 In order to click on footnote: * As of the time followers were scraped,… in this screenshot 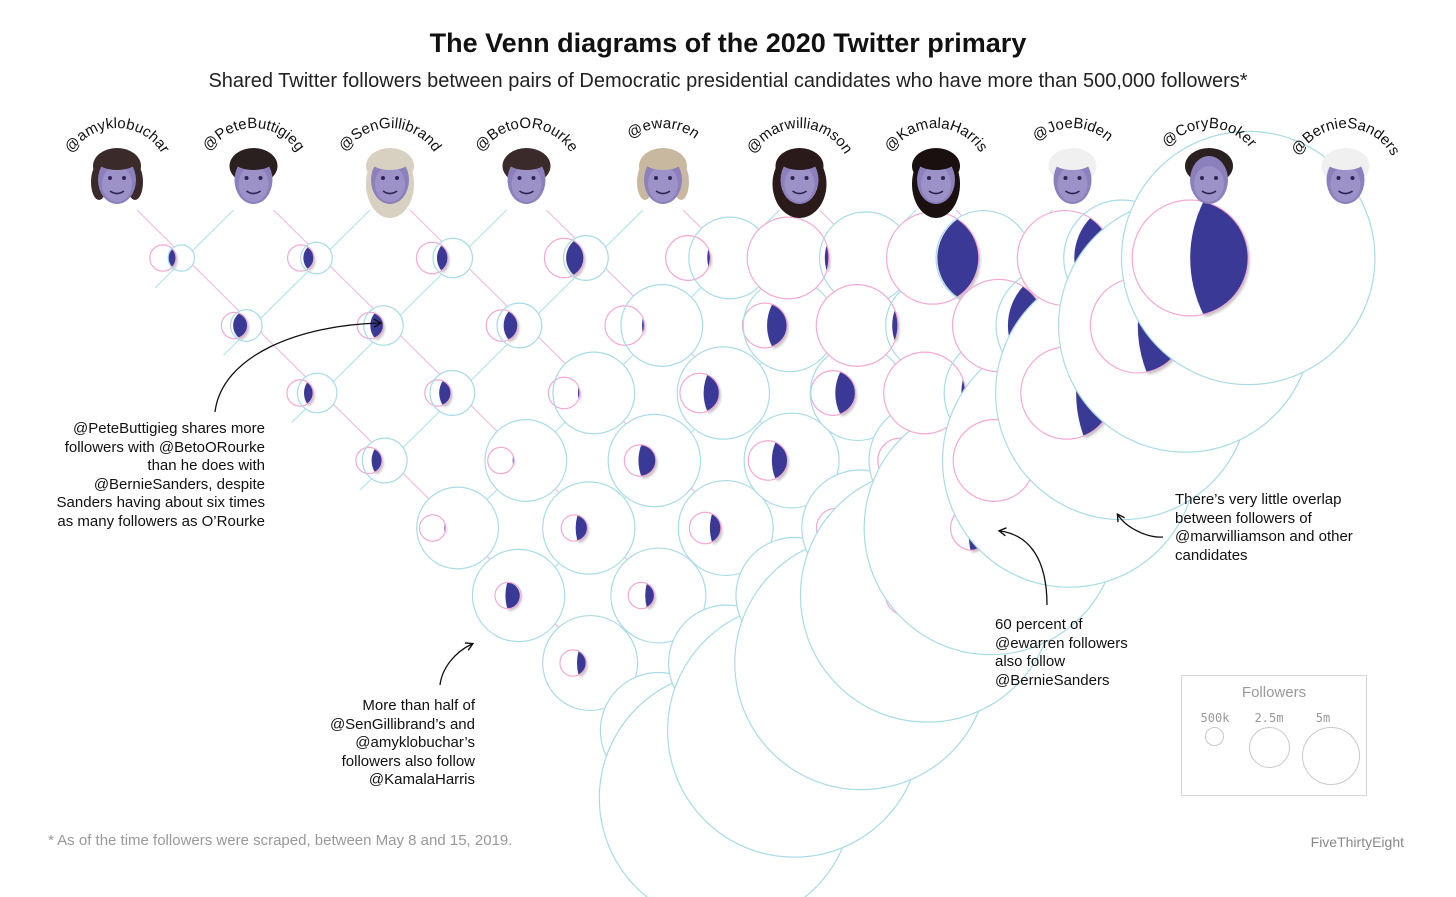, I will do `click(280, 840)`.